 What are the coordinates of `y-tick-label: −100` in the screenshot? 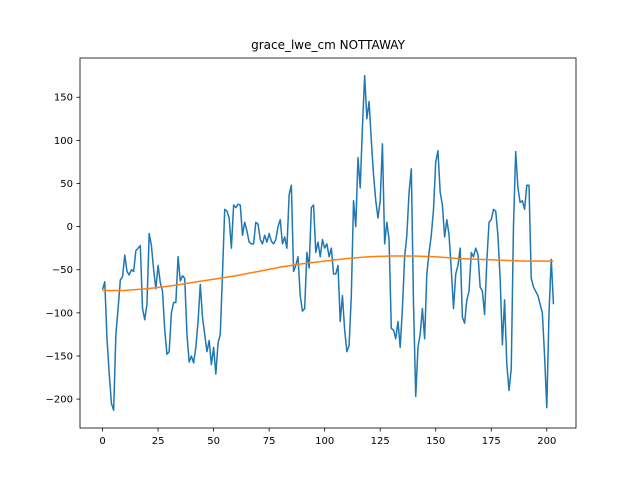 It's located at (59, 313).